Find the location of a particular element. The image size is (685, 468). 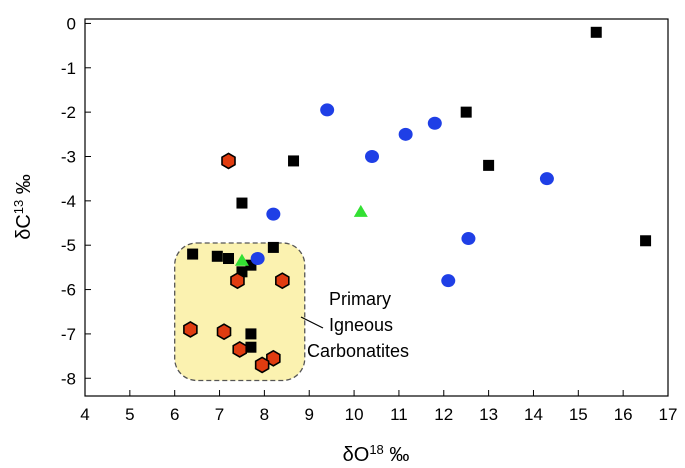

y-tick-label: -4 is located at coordinates (68, 201).